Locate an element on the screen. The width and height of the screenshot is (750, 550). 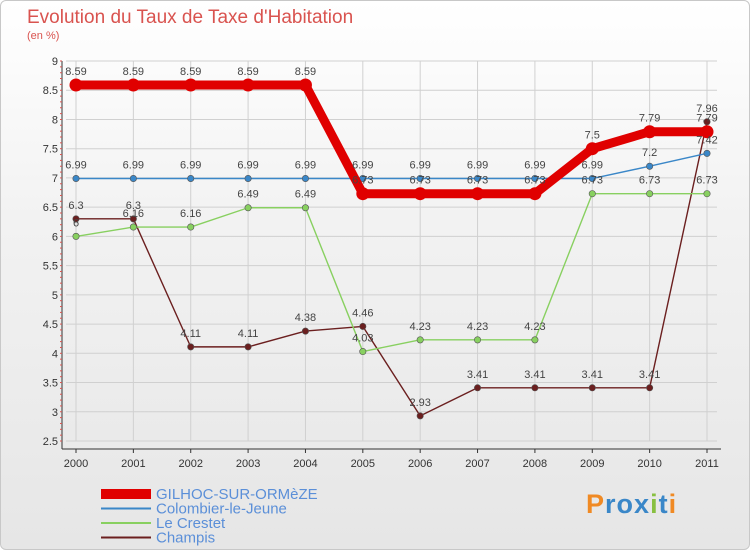
y-tick-label: 8 is located at coordinates (55, 120).